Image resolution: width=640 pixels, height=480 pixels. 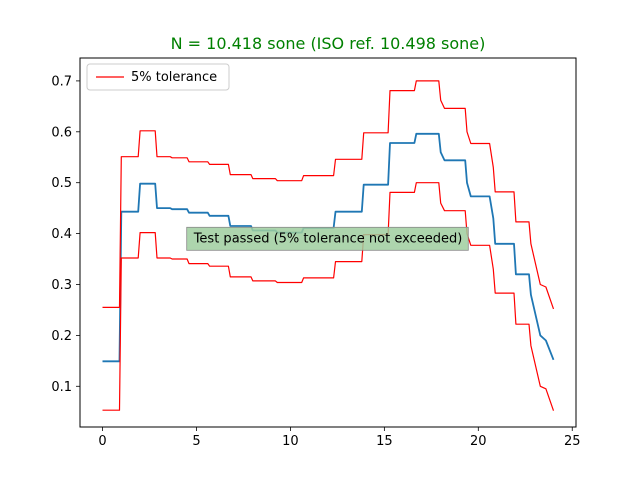 What do you see at coordinates (572, 441) in the screenshot?
I see `x-tick-label: 25` at bounding box center [572, 441].